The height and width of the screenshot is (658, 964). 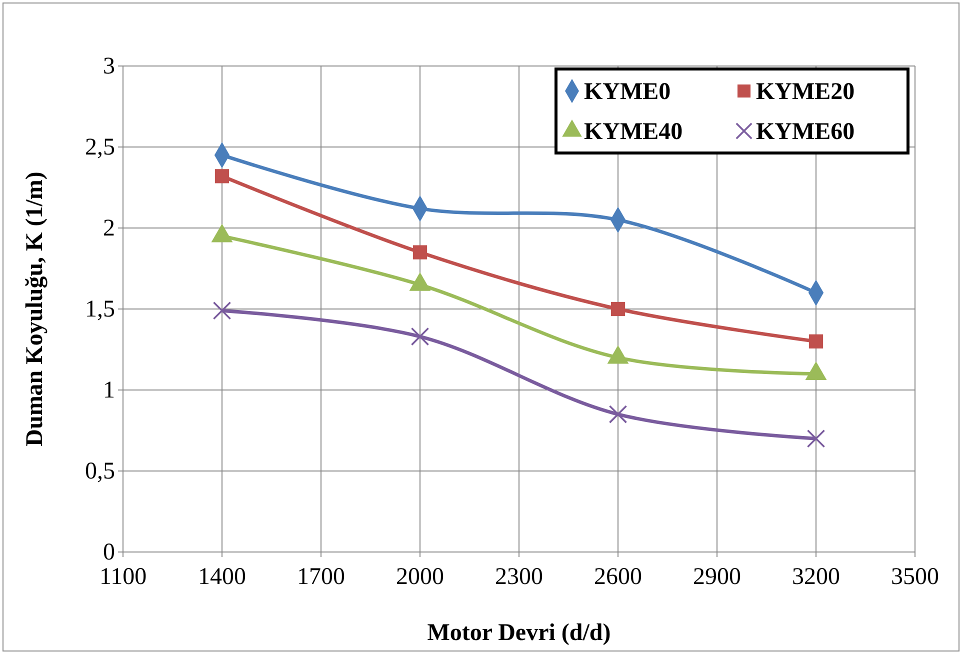 I want to click on x-axis-title: Motor Devri (d/d), so click(x=519, y=633).